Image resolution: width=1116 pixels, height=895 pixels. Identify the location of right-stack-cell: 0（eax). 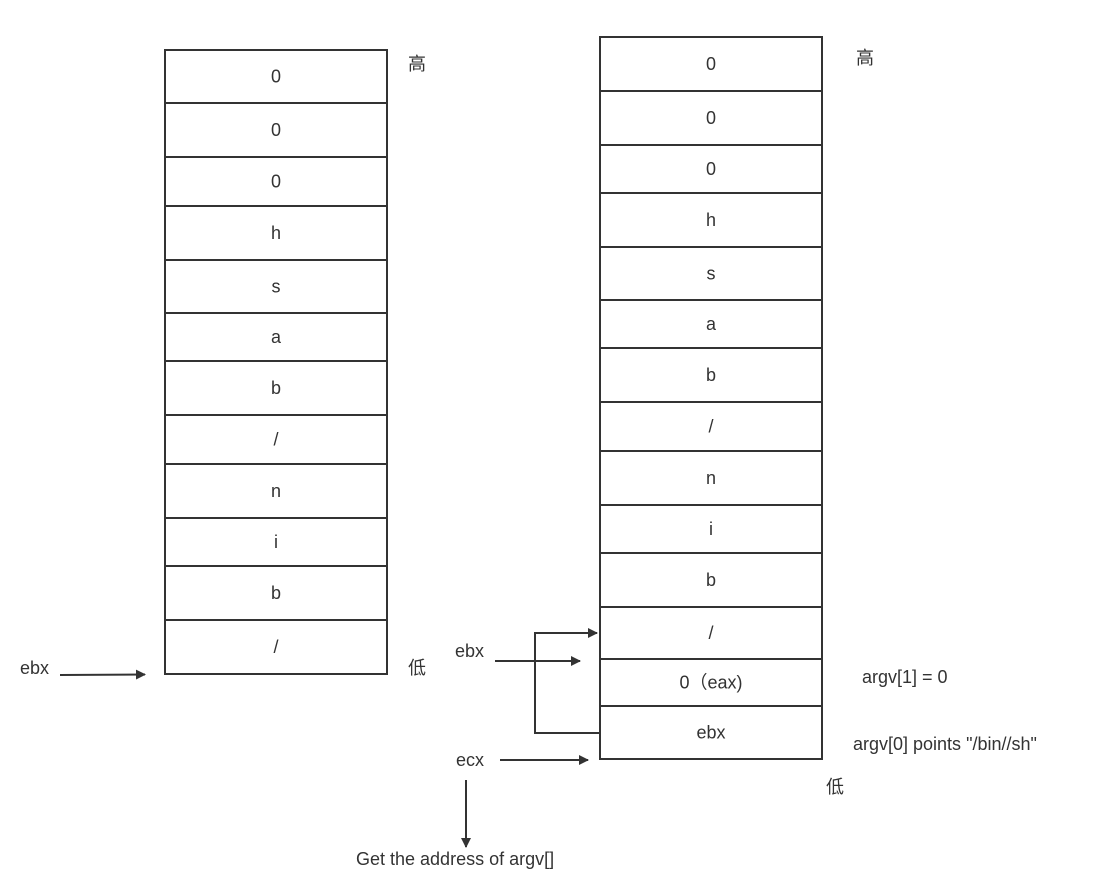
(711, 682).